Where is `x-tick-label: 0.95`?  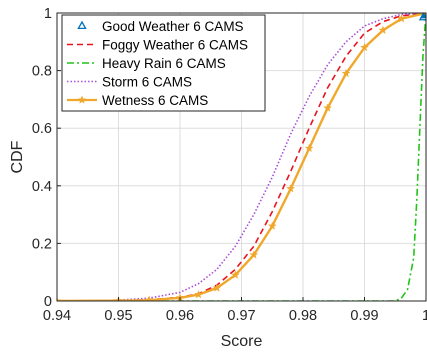
x-tick-label: 0.95 is located at coordinates (118, 316).